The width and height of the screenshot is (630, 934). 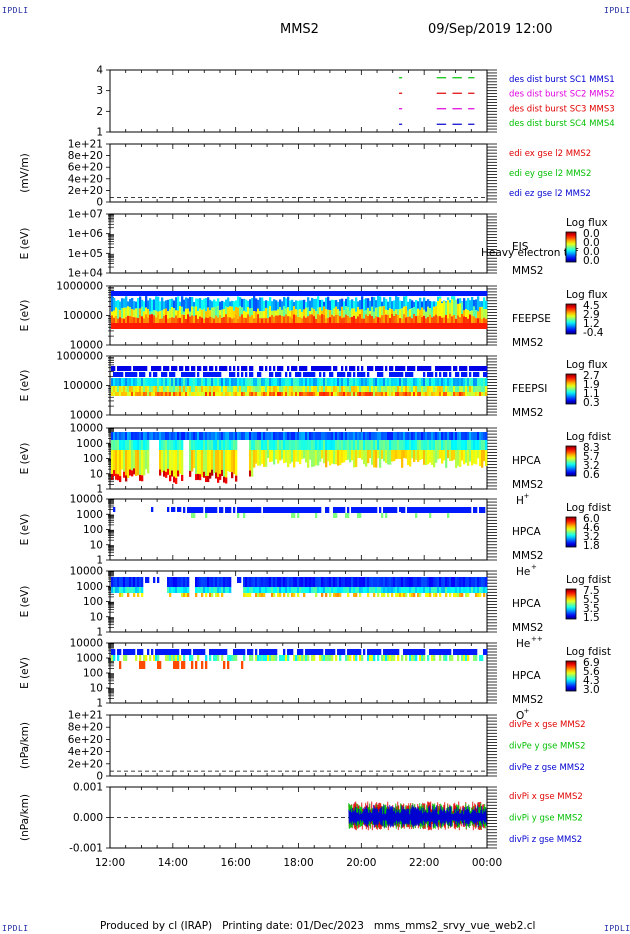 What do you see at coordinates (25, 244) in the screenshot?
I see `y-axis-label: E (eV)` at bounding box center [25, 244].